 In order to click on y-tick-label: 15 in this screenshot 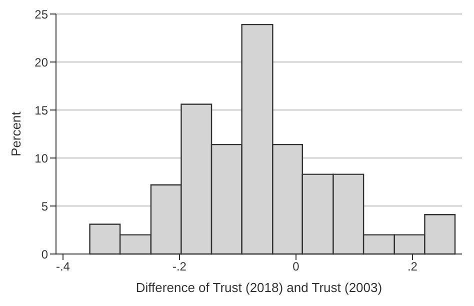, I will do `click(41, 110)`.